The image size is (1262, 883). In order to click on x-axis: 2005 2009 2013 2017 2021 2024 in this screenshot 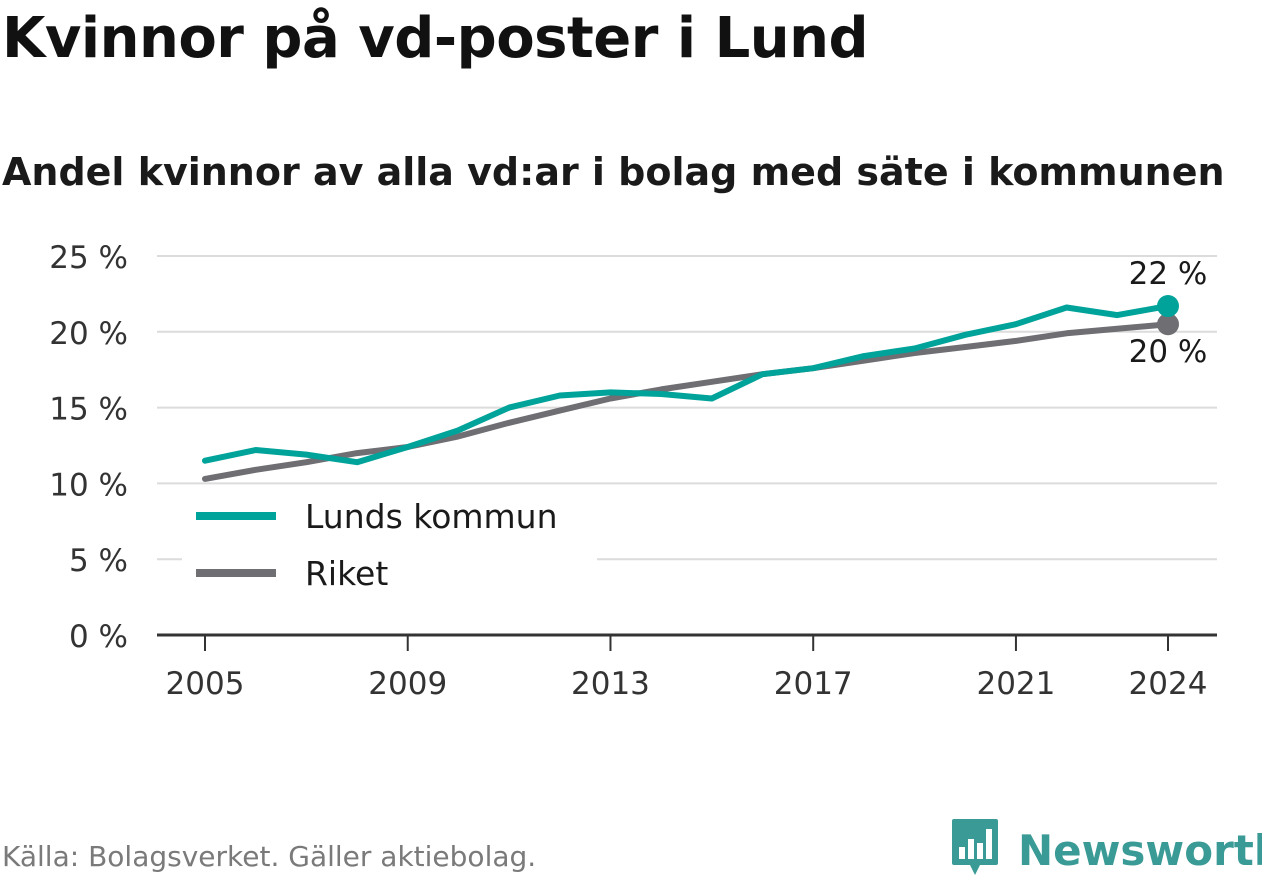, I will do `click(687, 667)`.